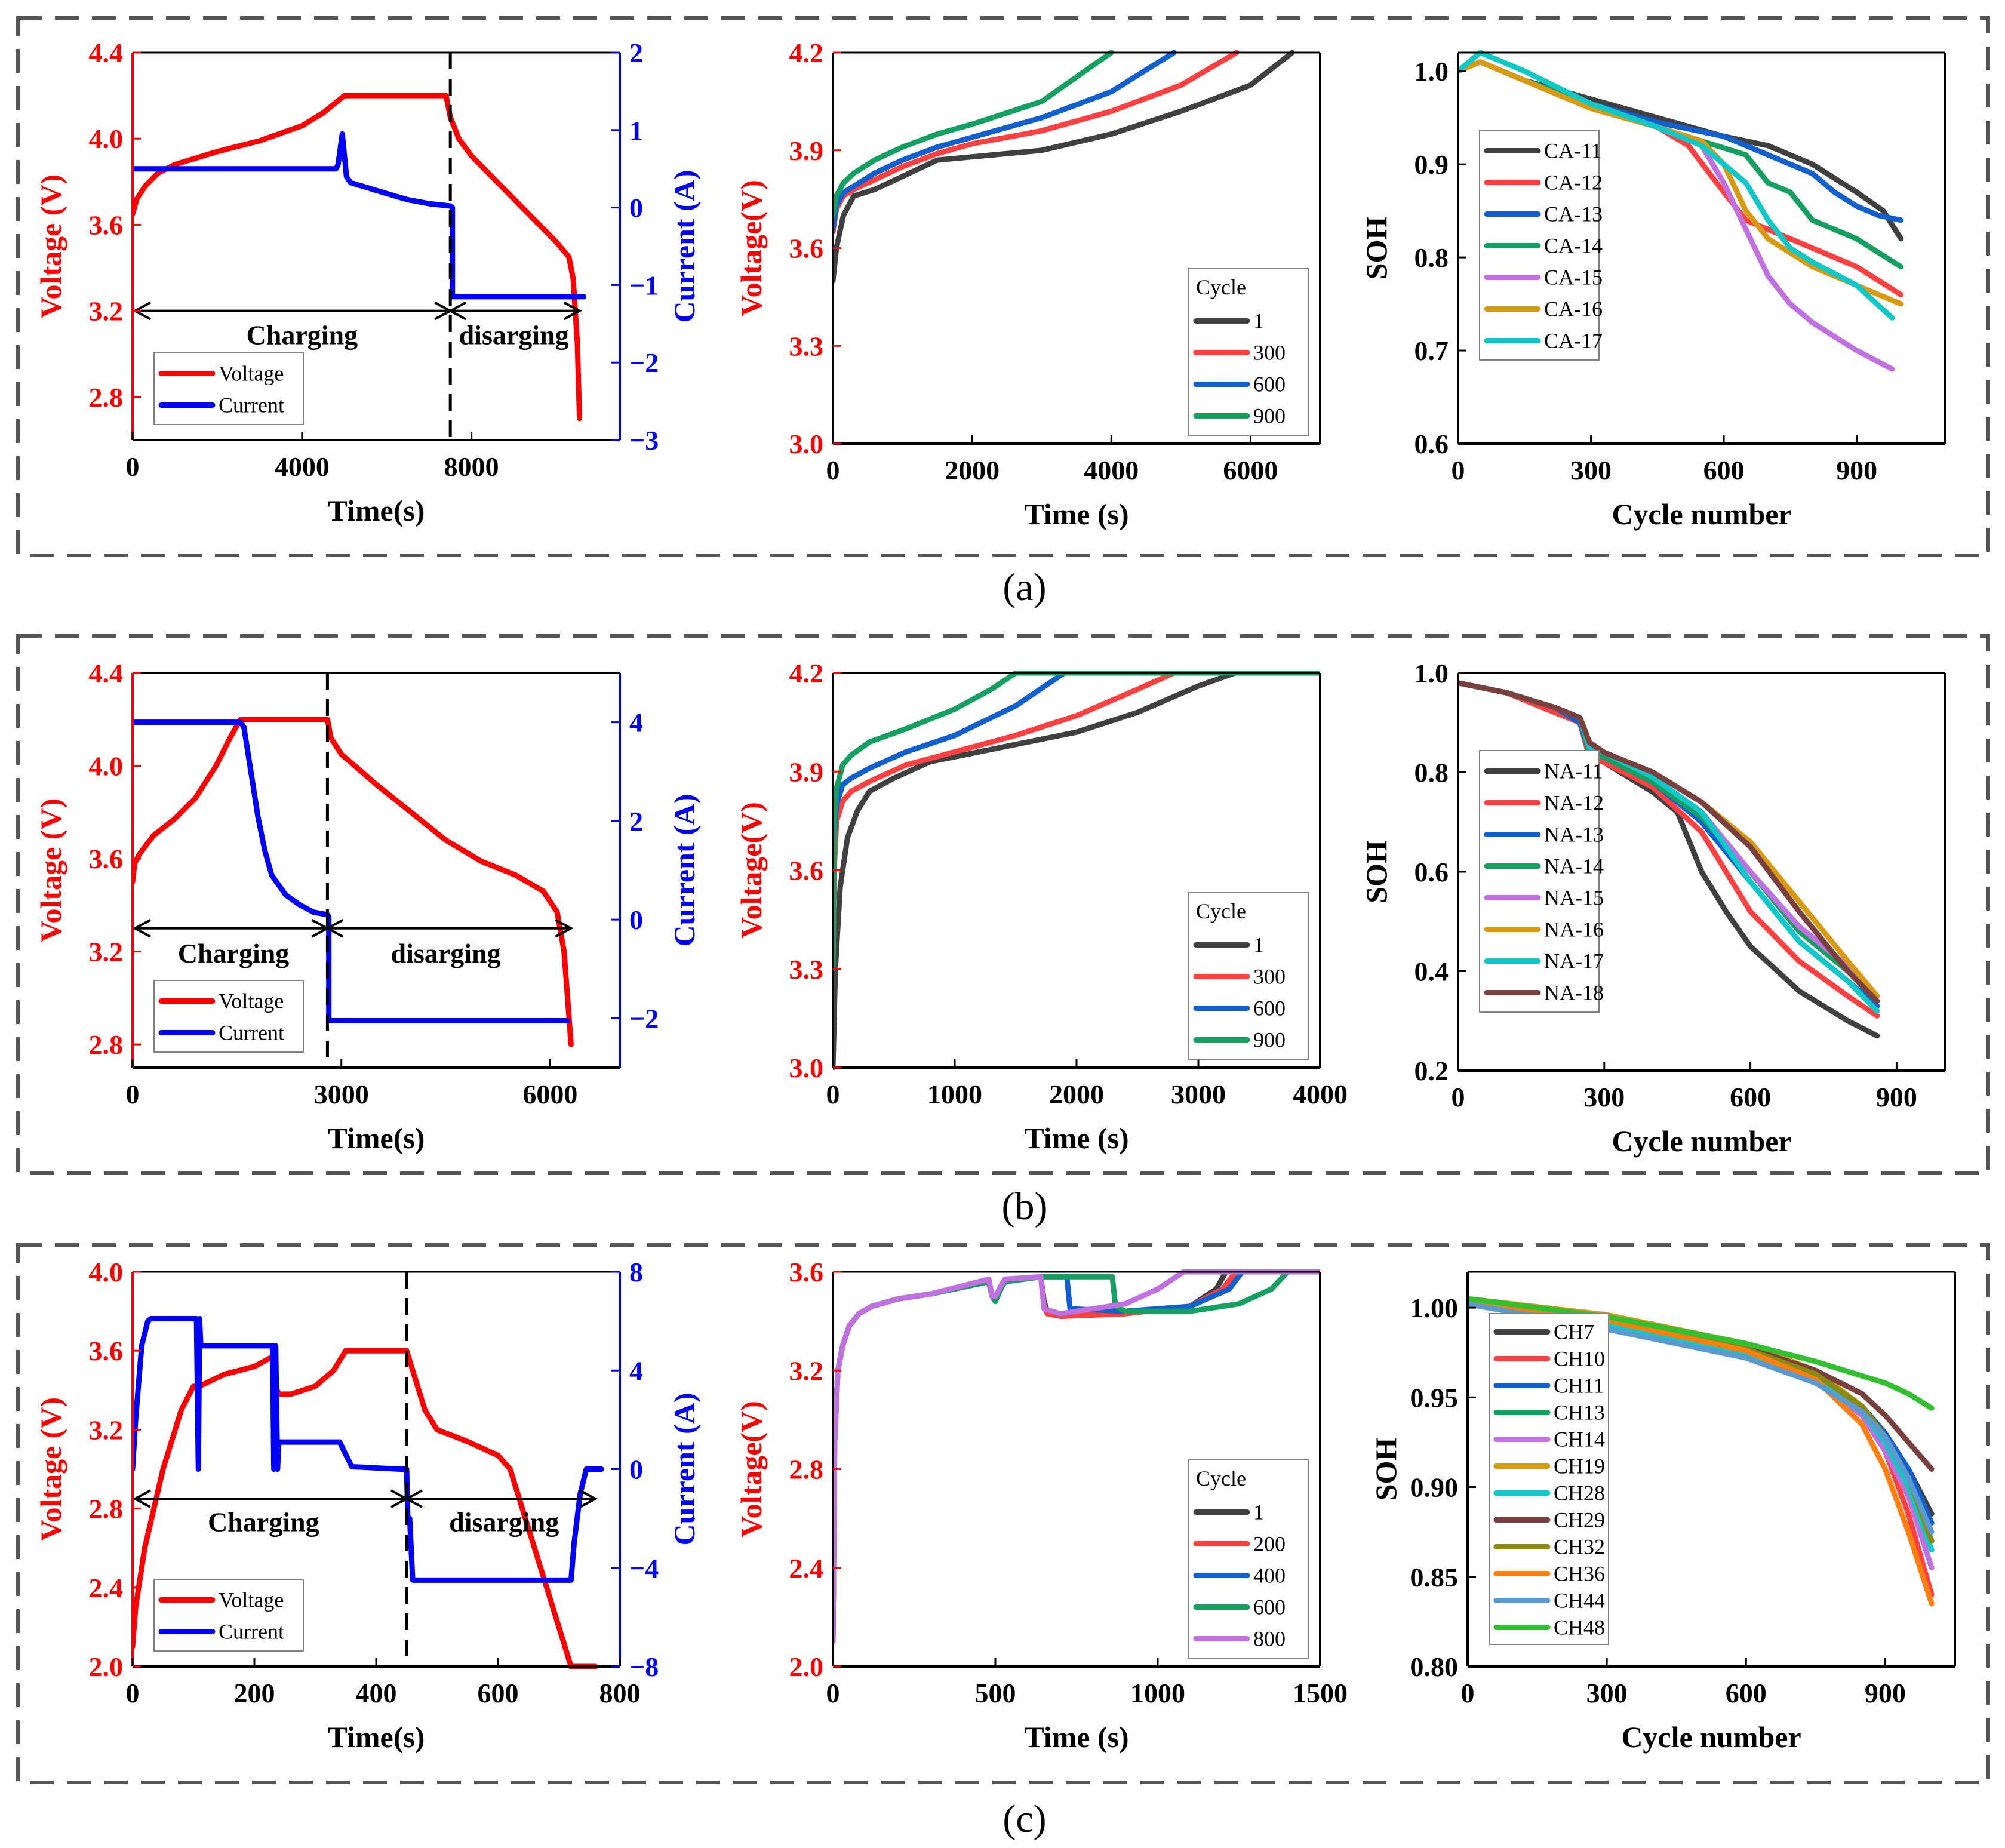 This screenshot has height=1848, width=2005. What do you see at coordinates (1885, 1693) in the screenshot?
I see `x-tick-label-c3-3: 900` at bounding box center [1885, 1693].